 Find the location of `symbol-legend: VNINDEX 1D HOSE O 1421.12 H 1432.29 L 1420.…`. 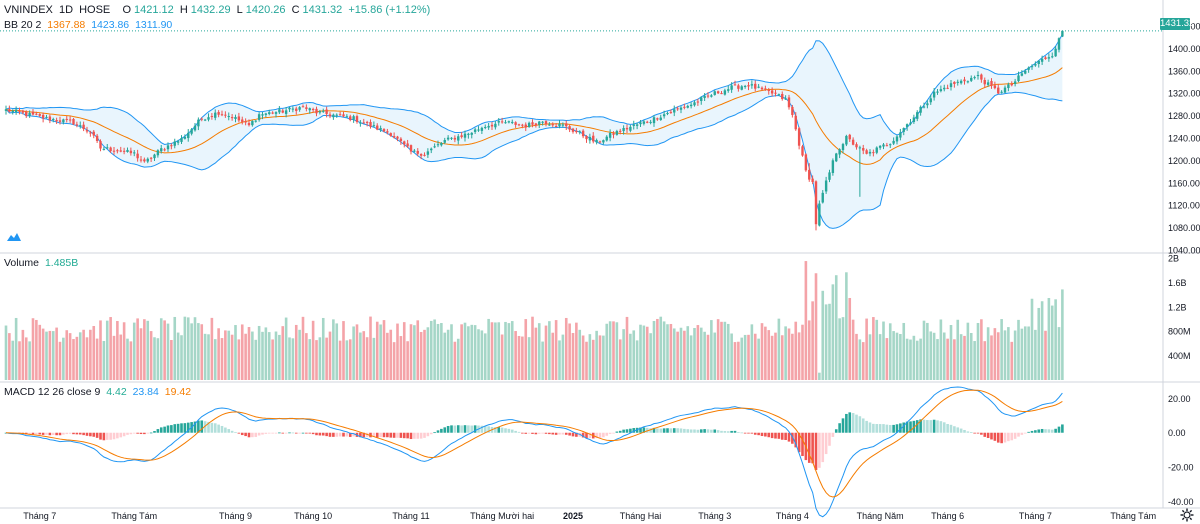

symbol-legend: VNINDEX 1D HOSE O 1421.12 H 1432.29 L 1420.… is located at coordinates (218, 10).